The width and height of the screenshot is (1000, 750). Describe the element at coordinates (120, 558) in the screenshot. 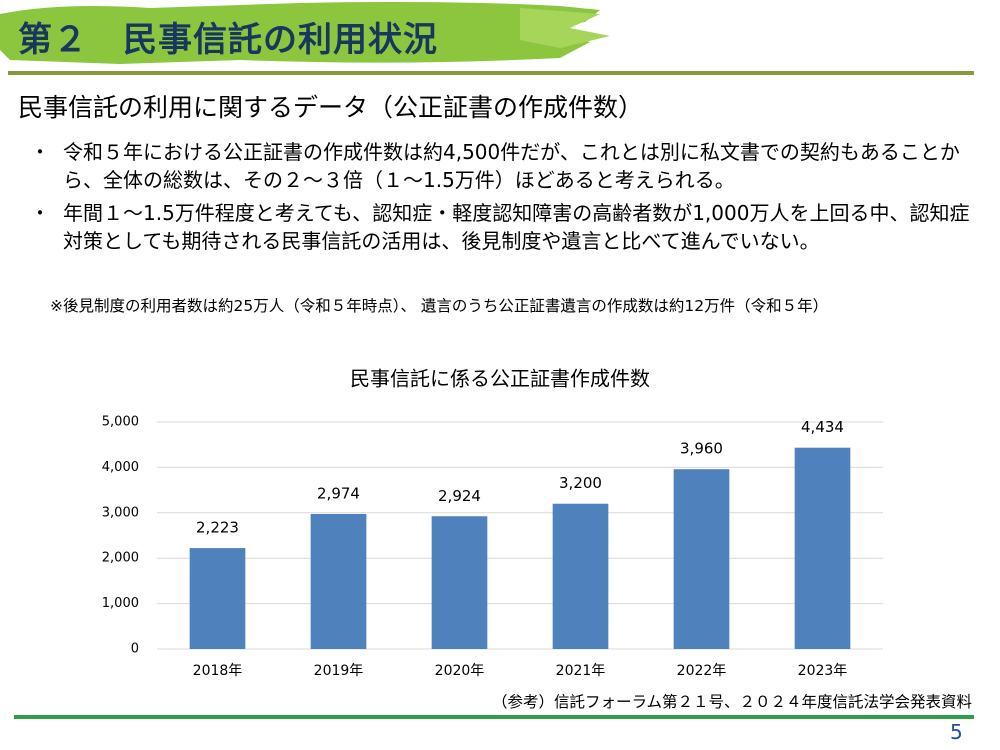

I see `y-tick-label: 2,000` at that location.